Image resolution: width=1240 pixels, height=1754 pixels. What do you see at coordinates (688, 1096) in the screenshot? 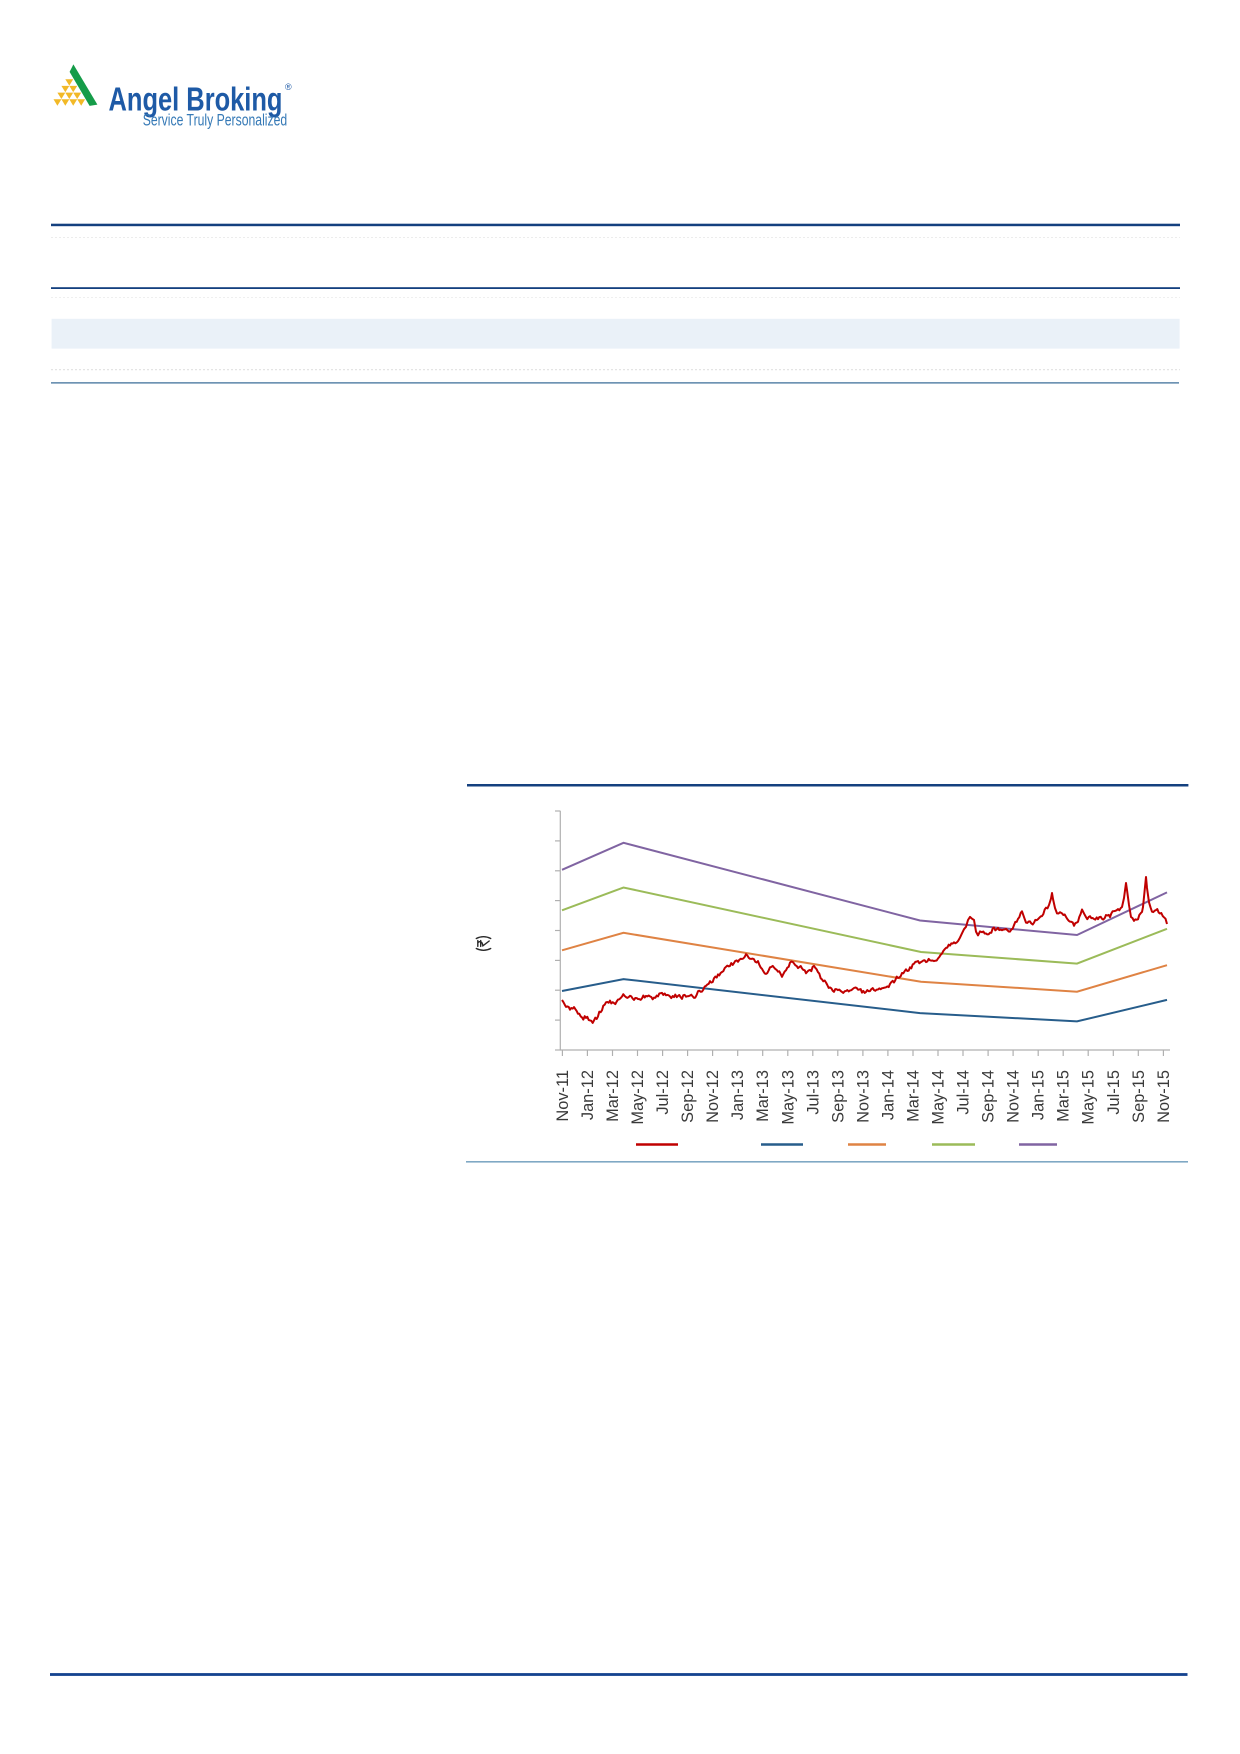
I see `svg-text: Sep-12` at bounding box center [688, 1096].